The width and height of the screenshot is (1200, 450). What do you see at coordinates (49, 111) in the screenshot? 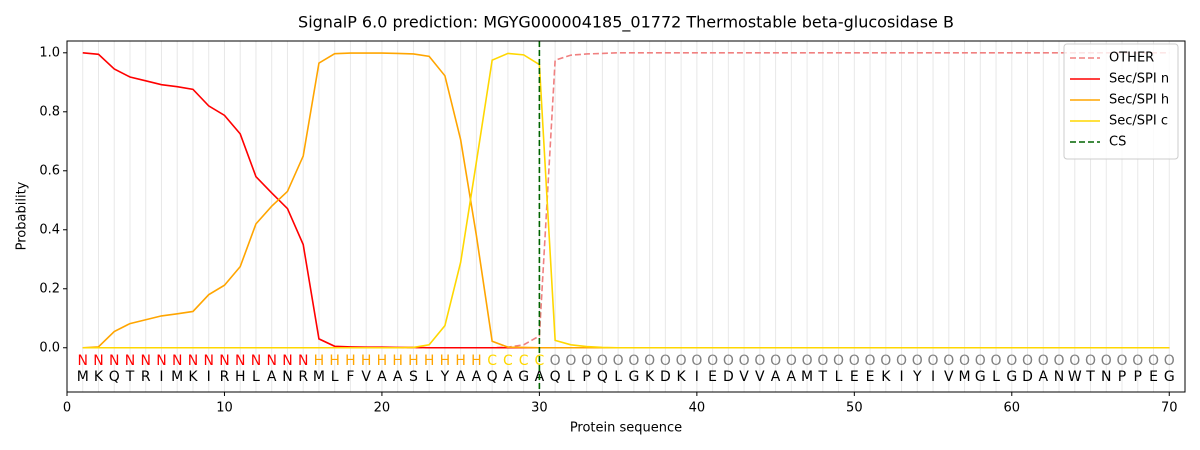
I see `y-tick-label: 0.8` at bounding box center [49, 111].